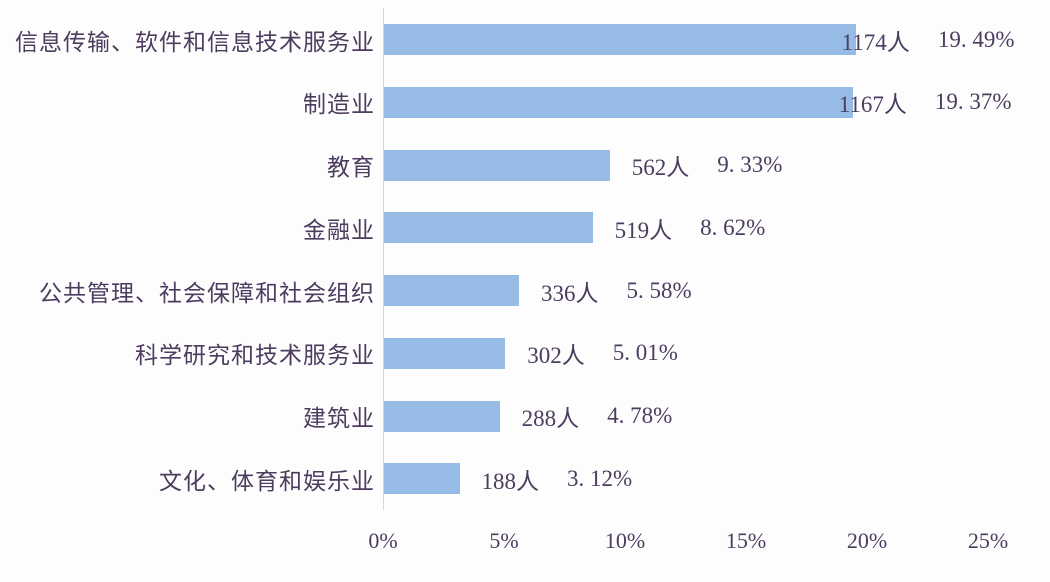 Image resolution: width=1050 pixels, height=582 pixels. What do you see at coordinates (597, 416) in the screenshot?
I see `value-labels: 288人 4. 78%` at bounding box center [597, 416].